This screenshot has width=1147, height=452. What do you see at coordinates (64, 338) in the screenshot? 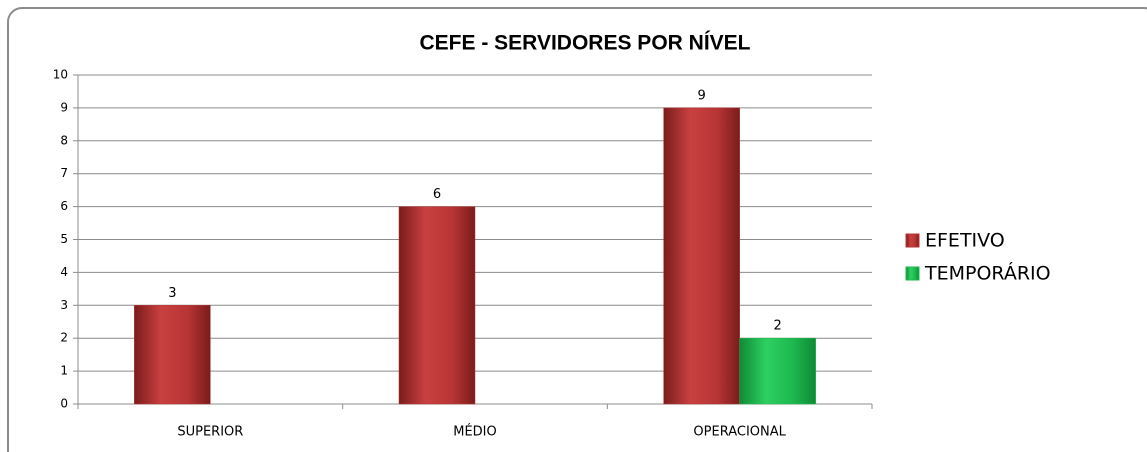
I see `y-tick-label: 2` at bounding box center [64, 338].